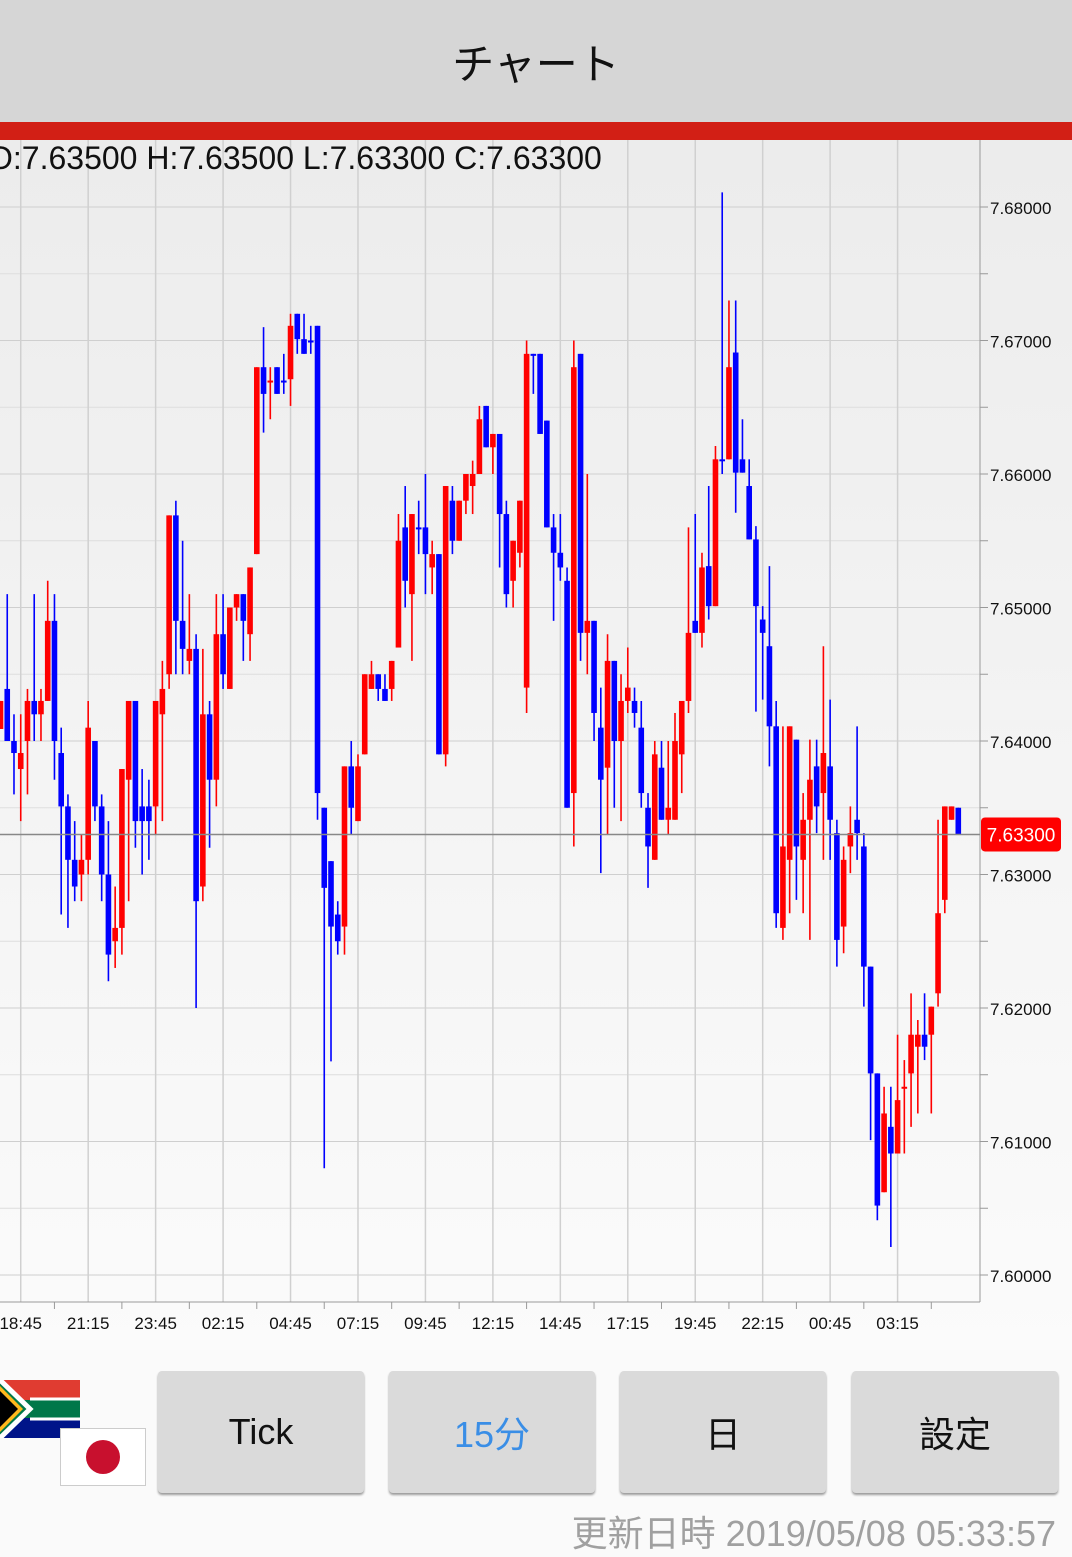 The width and height of the screenshot is (1072, 1557). I want to click on title-bar: チャート, so click(536, 61).